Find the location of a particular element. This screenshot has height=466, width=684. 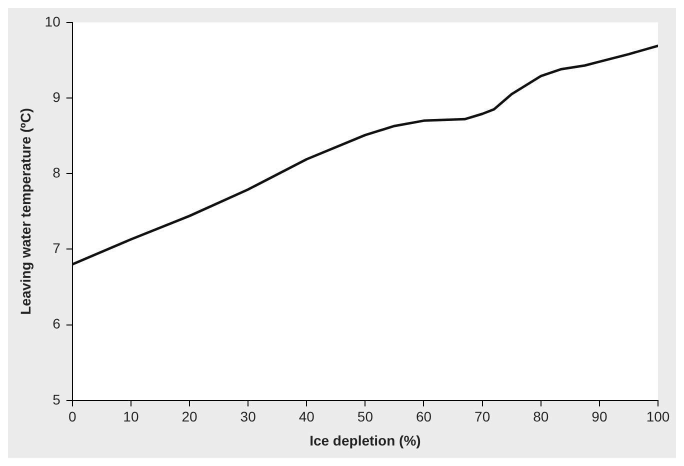

y-tick-label: 8 is located at coordinates (56, 172).